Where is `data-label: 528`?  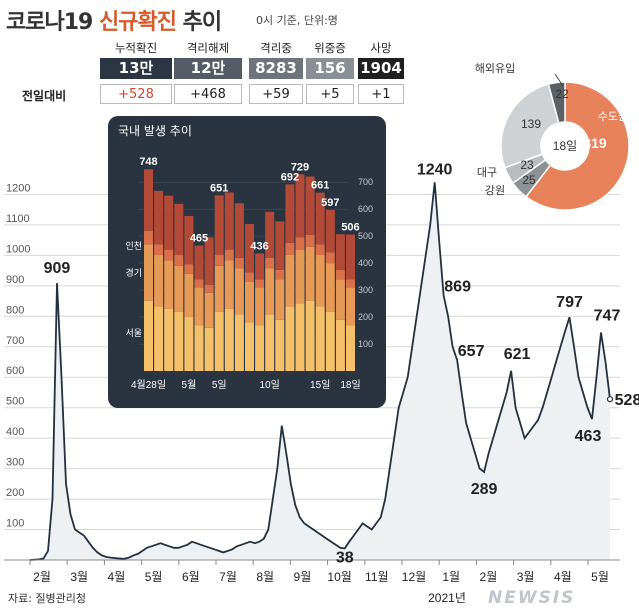 data-label: 528 is located at coordinates (627, 400).